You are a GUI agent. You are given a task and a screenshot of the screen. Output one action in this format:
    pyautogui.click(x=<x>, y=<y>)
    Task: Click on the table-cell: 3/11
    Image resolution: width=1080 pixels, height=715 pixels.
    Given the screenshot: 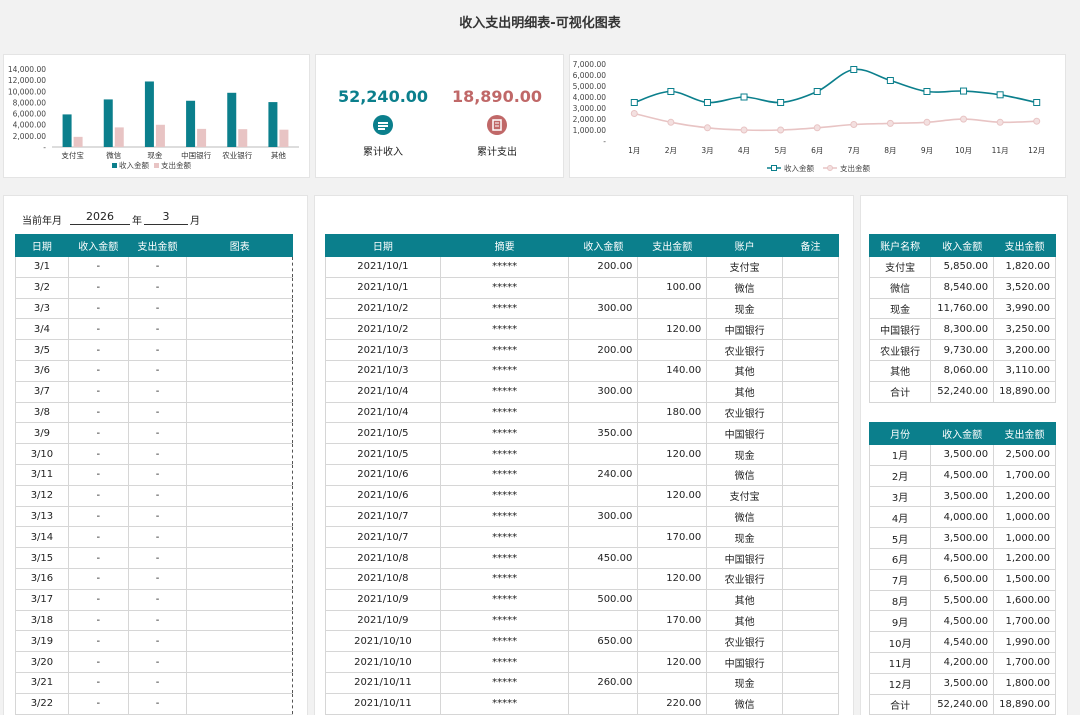 What is the action you would take?
    pyautogui.click(x=42, y=474)
    